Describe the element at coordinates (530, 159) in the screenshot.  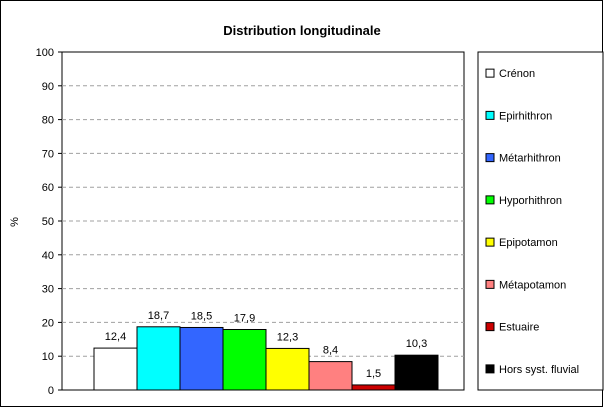
I see `legend-item-label: Métarhithron` at that location.